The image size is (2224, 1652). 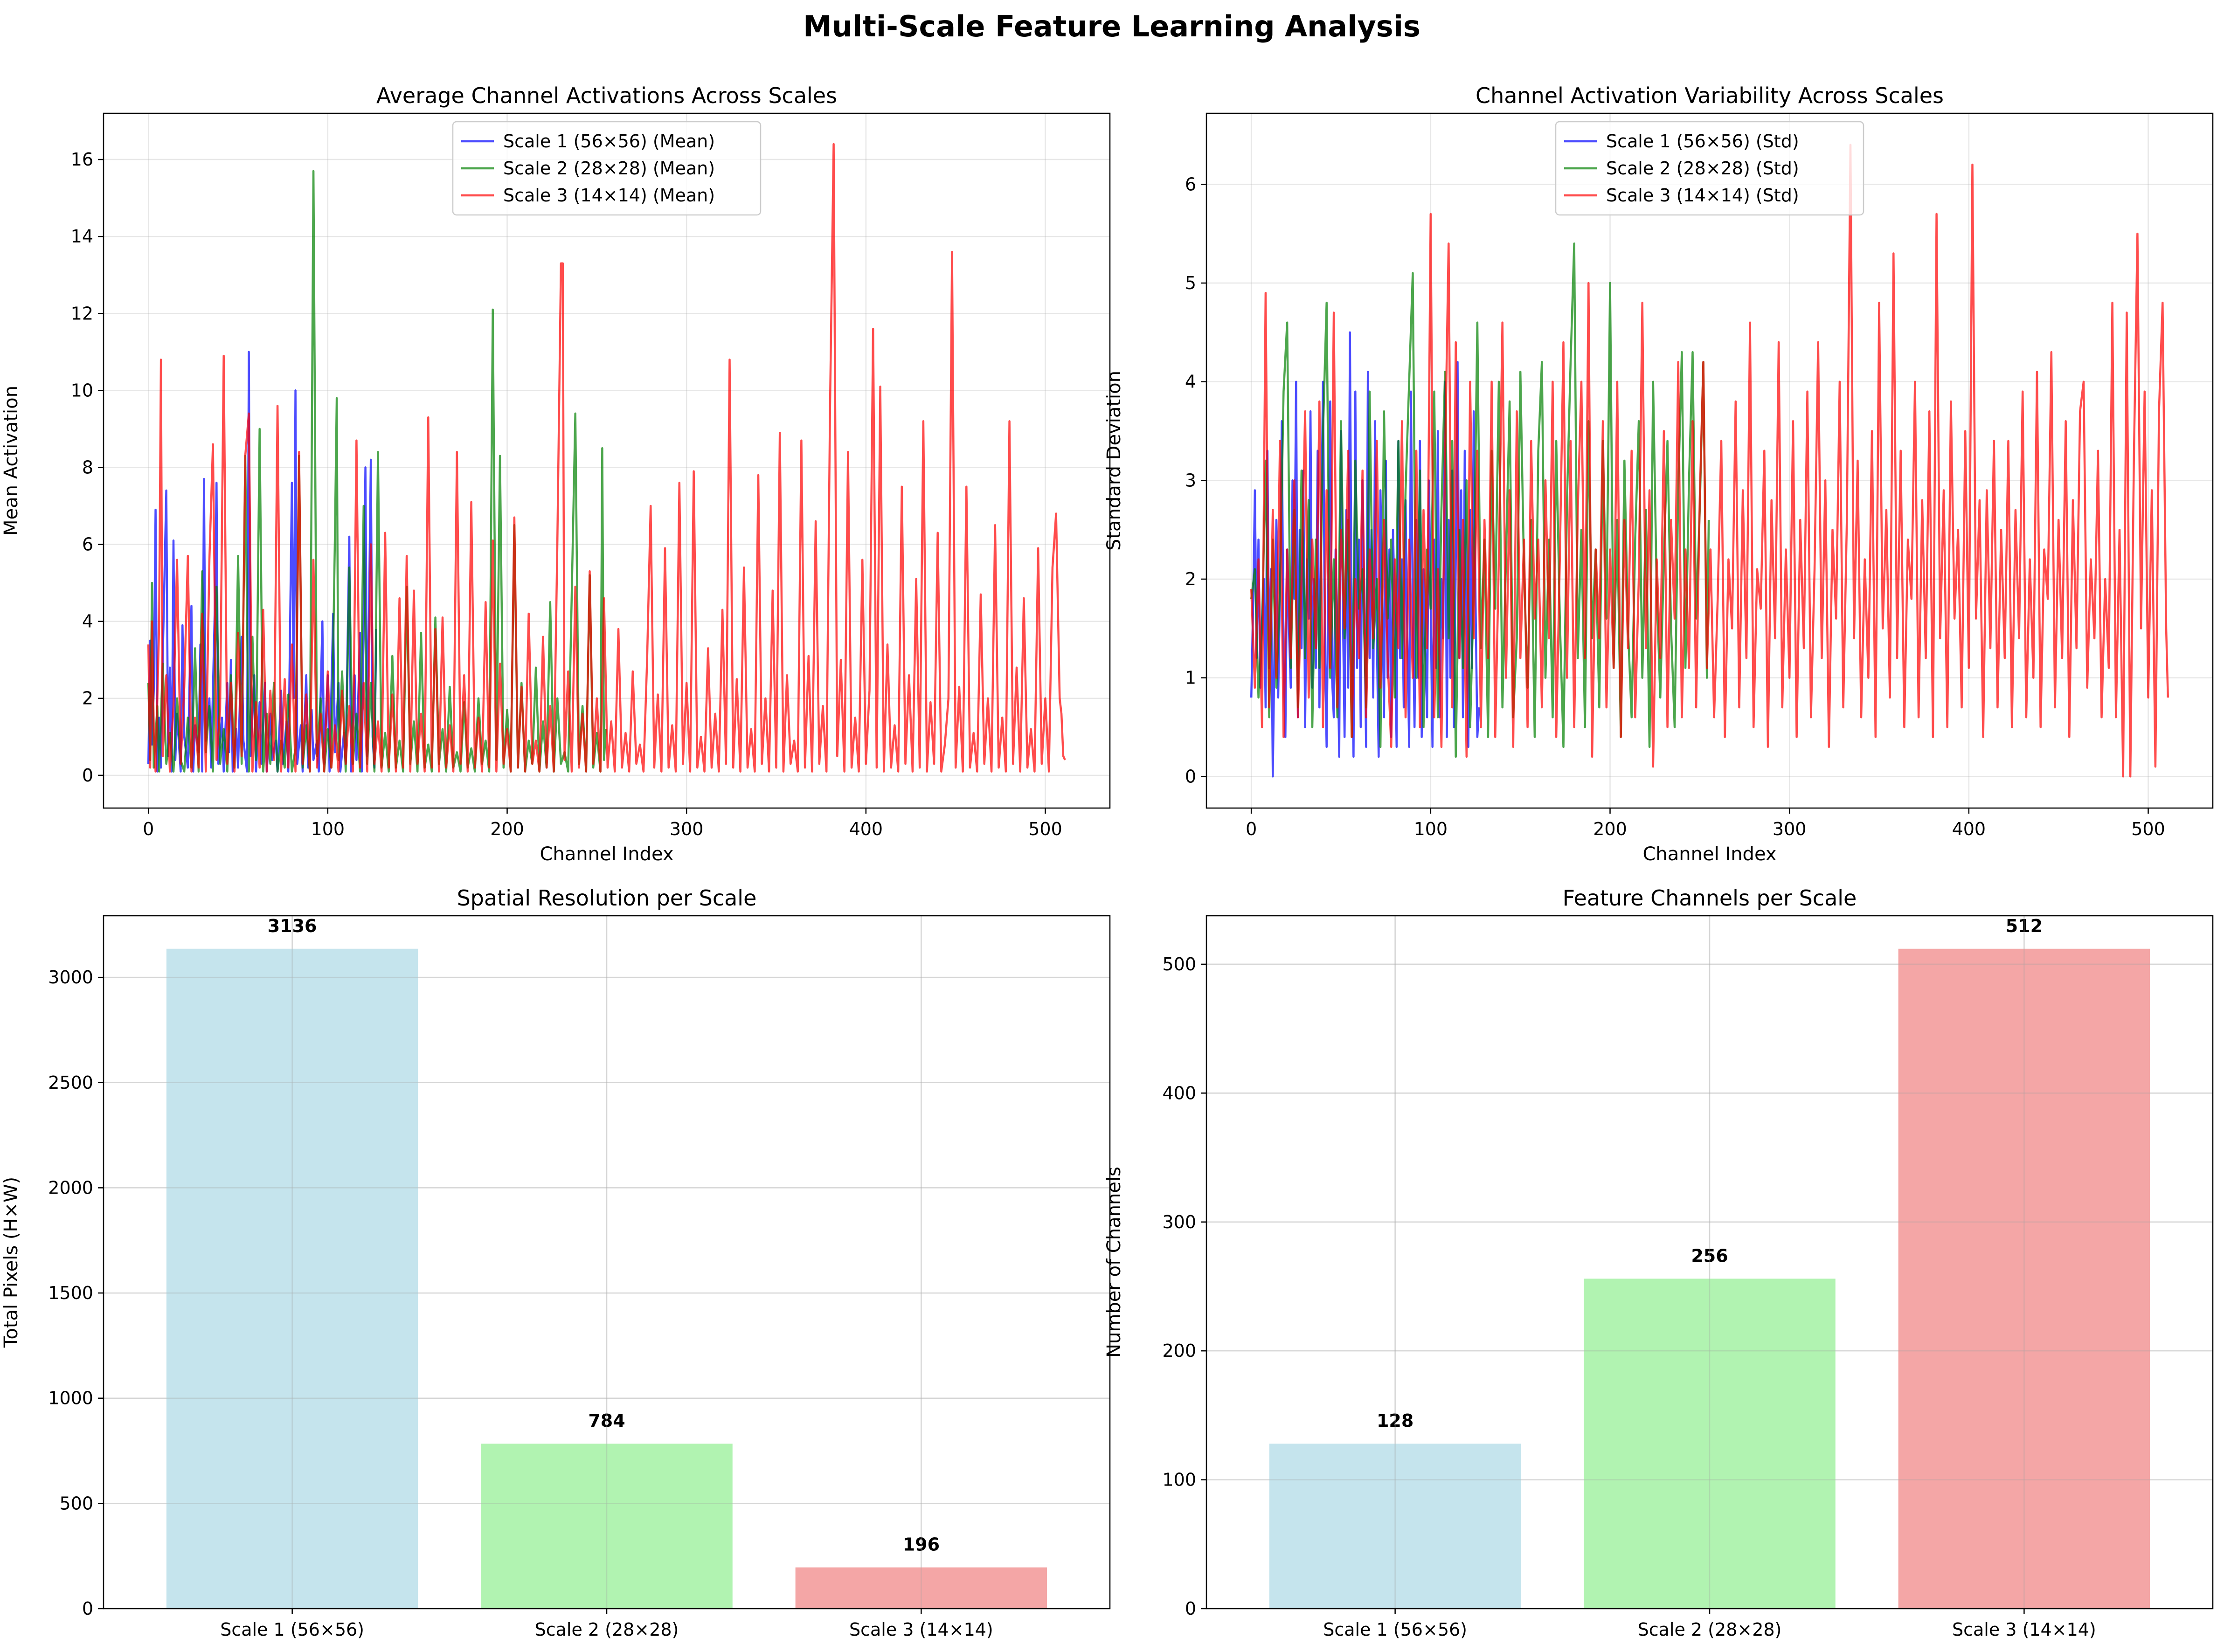 I want to click on bar-value-label: 196, so click(x=921, y=1544).